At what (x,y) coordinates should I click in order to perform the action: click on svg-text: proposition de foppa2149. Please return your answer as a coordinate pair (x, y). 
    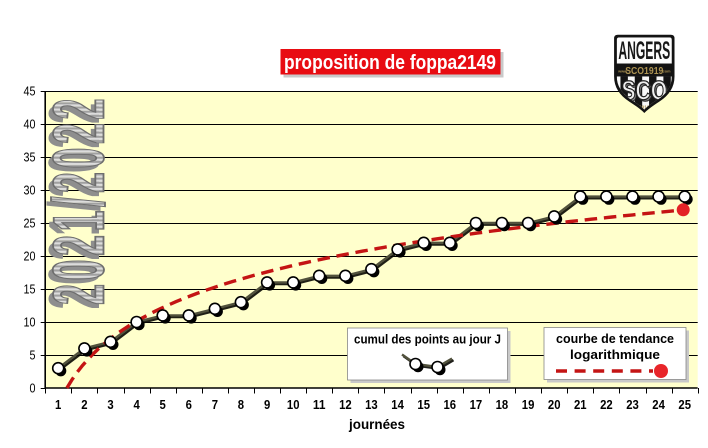
    Looking at the image, I should click on (390, 63).